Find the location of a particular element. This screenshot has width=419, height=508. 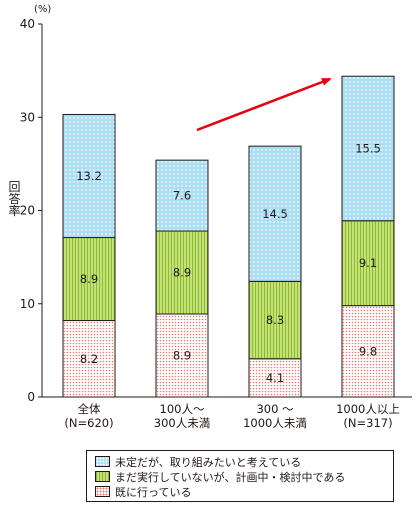

x-category-label: 1000人未満 is located at coordinates (275, 423).